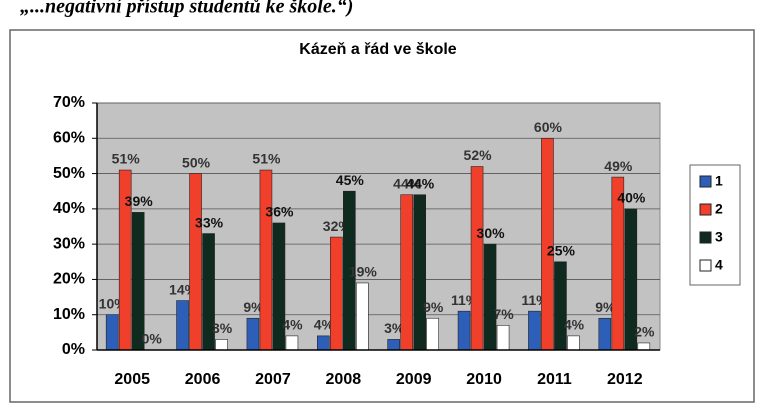 This screenshot has width=761, height=408. What do you see at coordinates (484, 379) in the screenshot?
I see `x-tick-label: 2010` at bounding box center [484, 379].